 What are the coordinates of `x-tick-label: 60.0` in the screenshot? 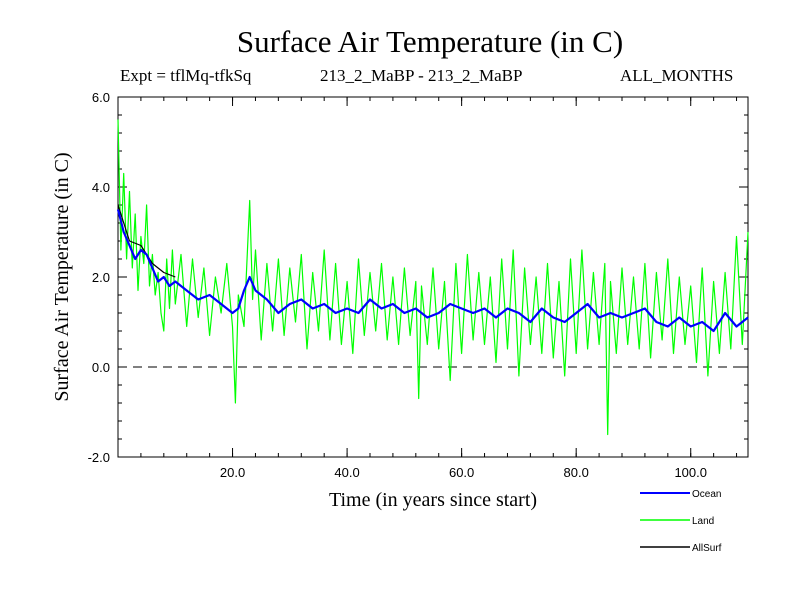 It's located at (461, 472).